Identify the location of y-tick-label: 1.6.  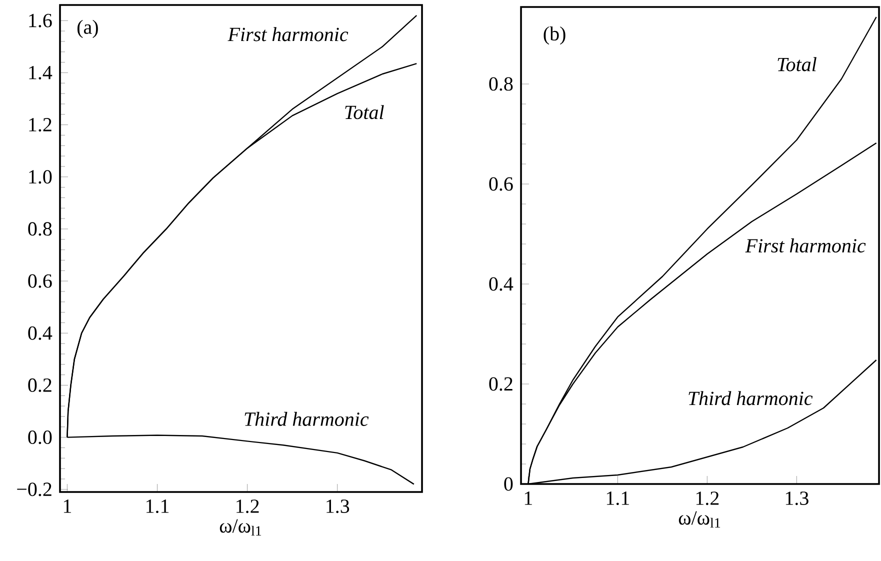
(40, 21).